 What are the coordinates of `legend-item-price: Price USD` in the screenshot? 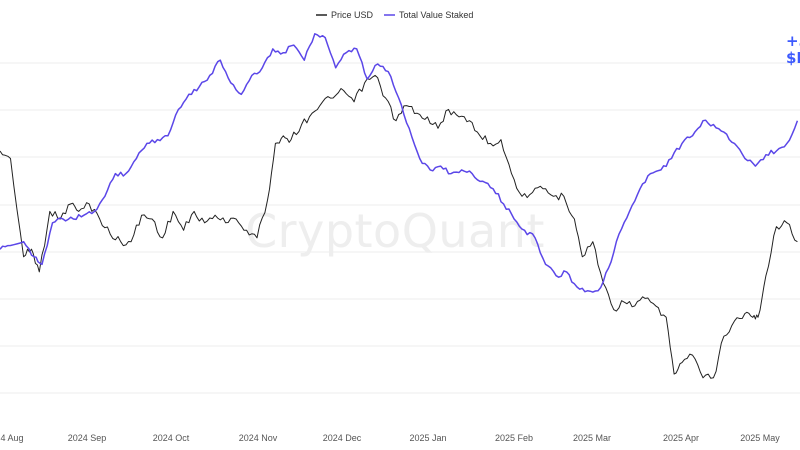 It's located at (345, 15).